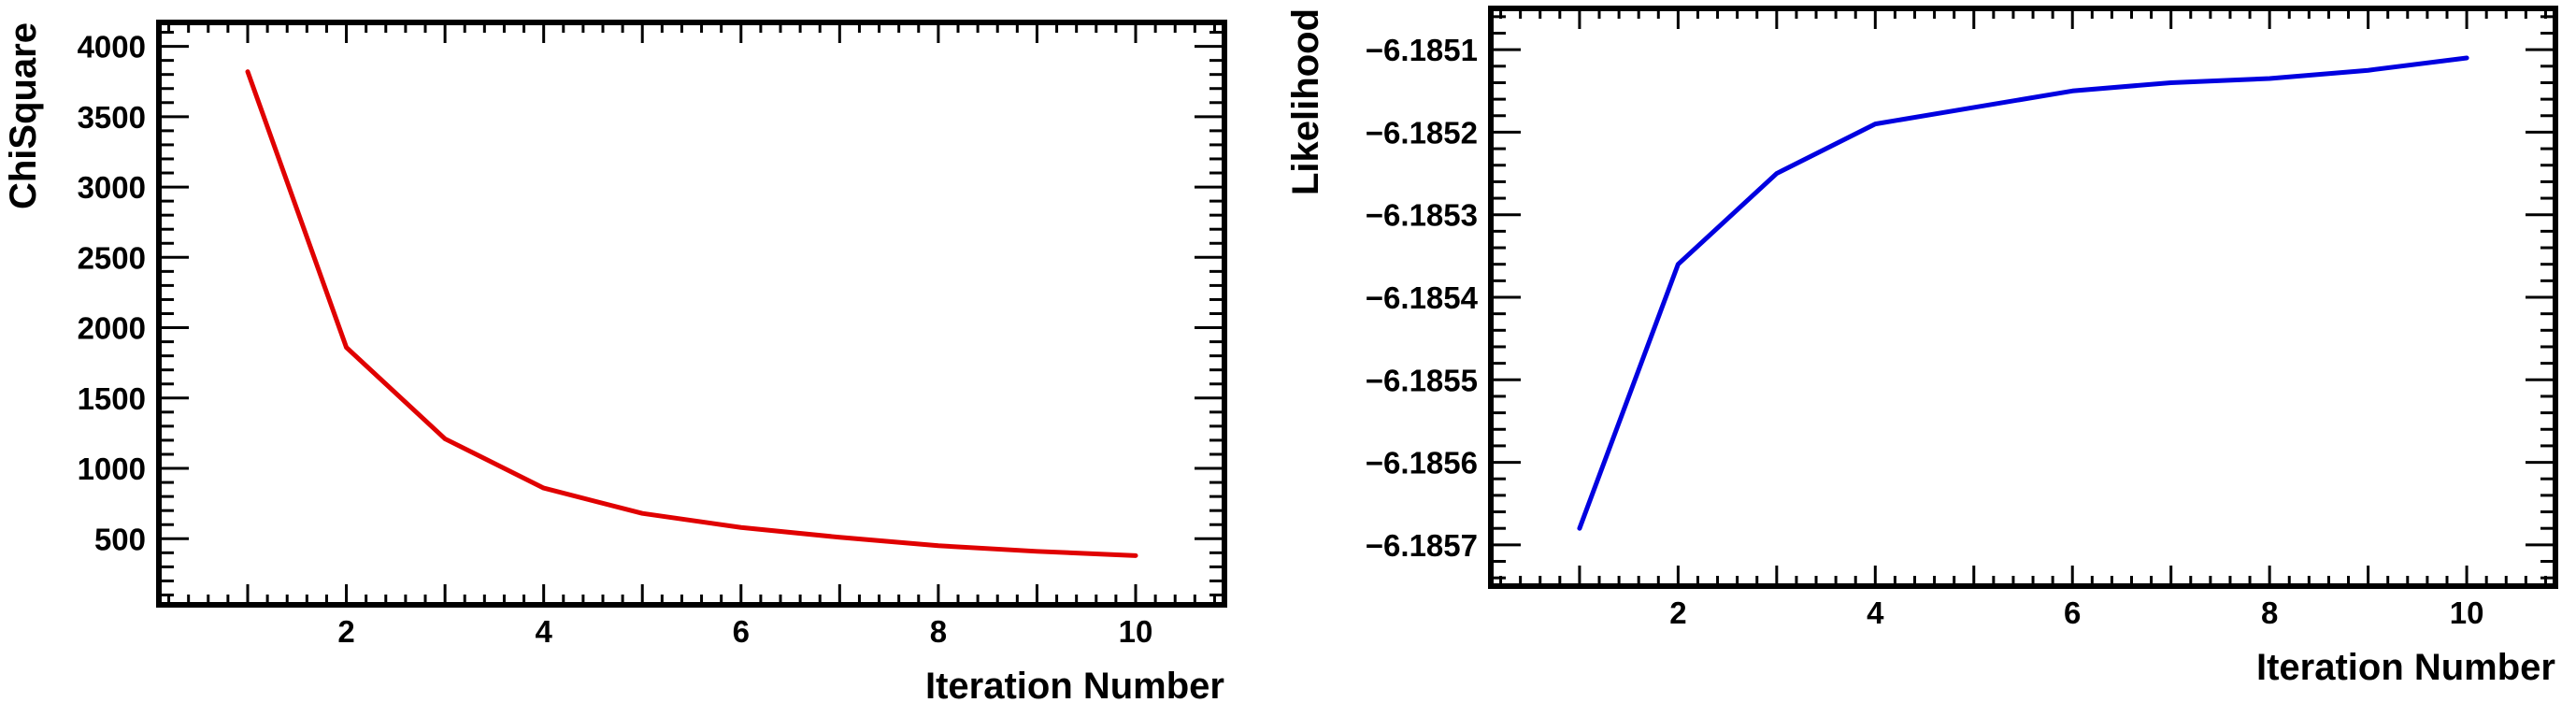  I want to click on y-tick-label: −6.1854, so click(1422, 298).